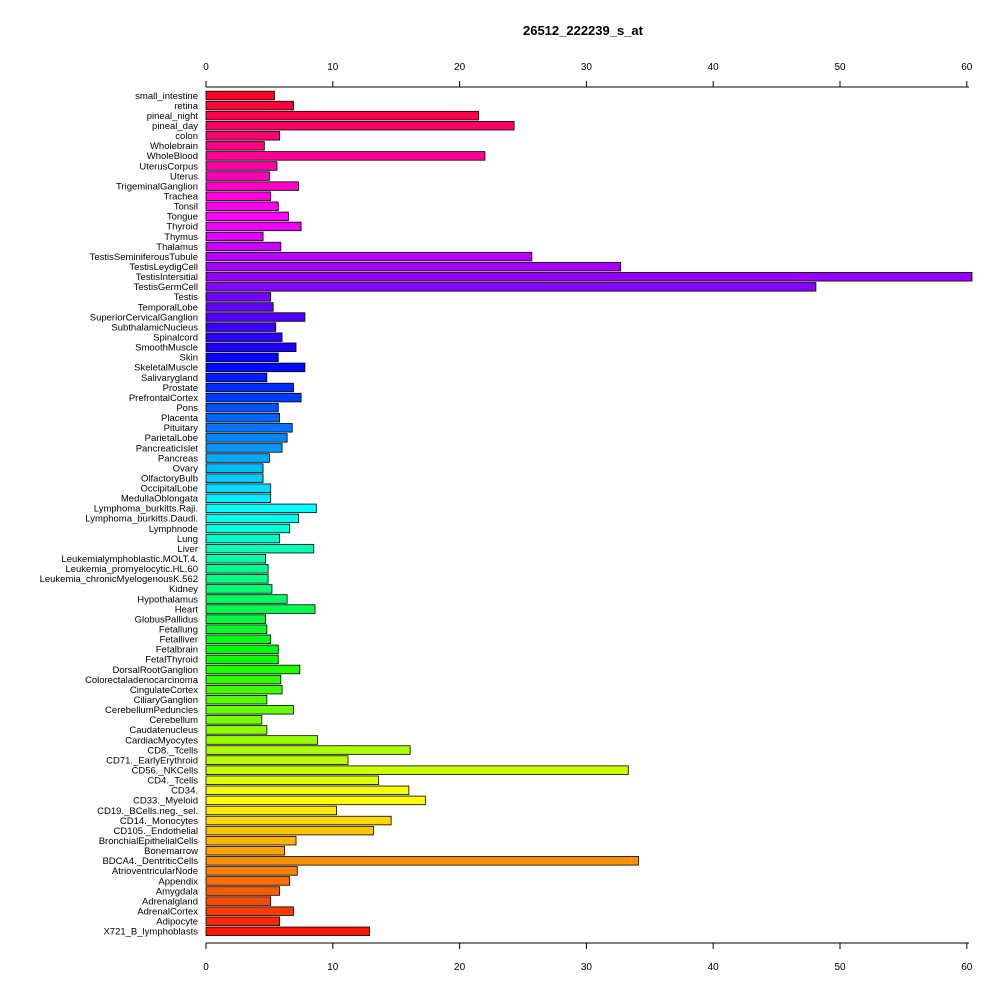 This screenshot has height=1000, width=1000. What do you see at coordinates (178, 640) in the screenshot?
I see `category-label: Fetalliver` at bounding box center [178, 640].